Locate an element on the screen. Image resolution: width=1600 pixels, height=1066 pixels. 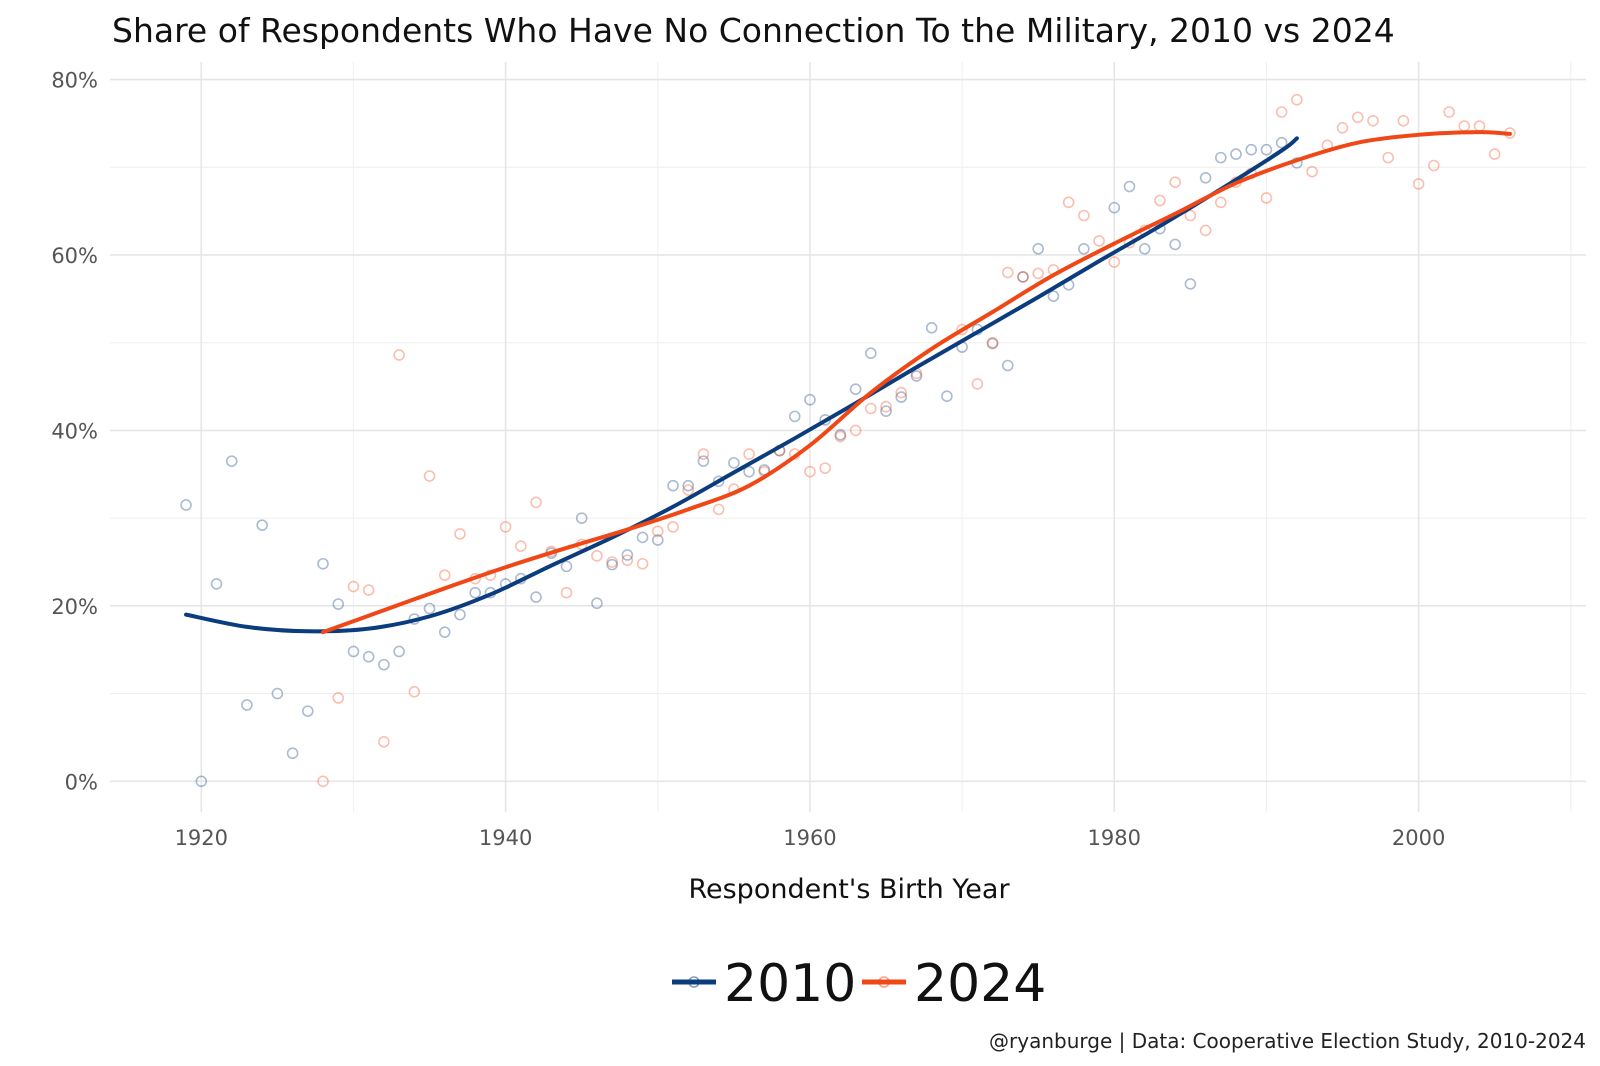
x-tick-label: 1920 is located at coordinates (201, 838).